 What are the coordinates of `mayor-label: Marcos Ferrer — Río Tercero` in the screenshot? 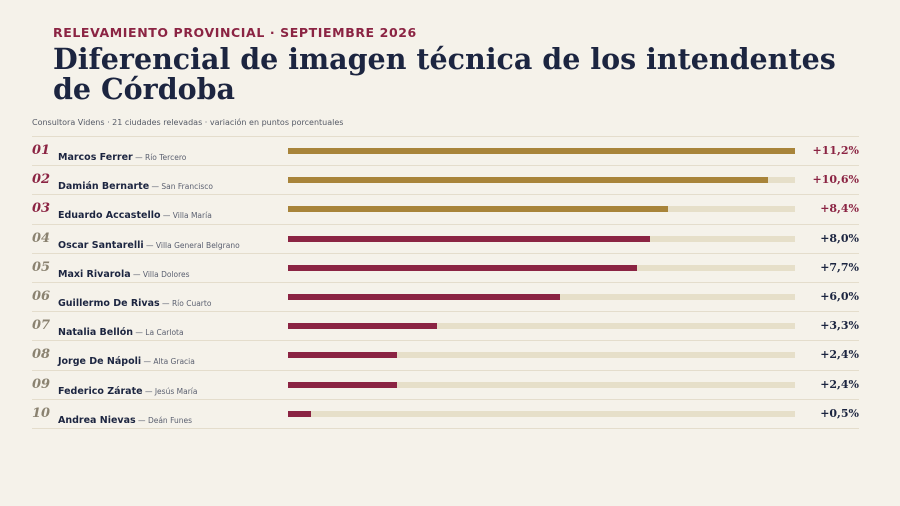 It's located at (122, 154).